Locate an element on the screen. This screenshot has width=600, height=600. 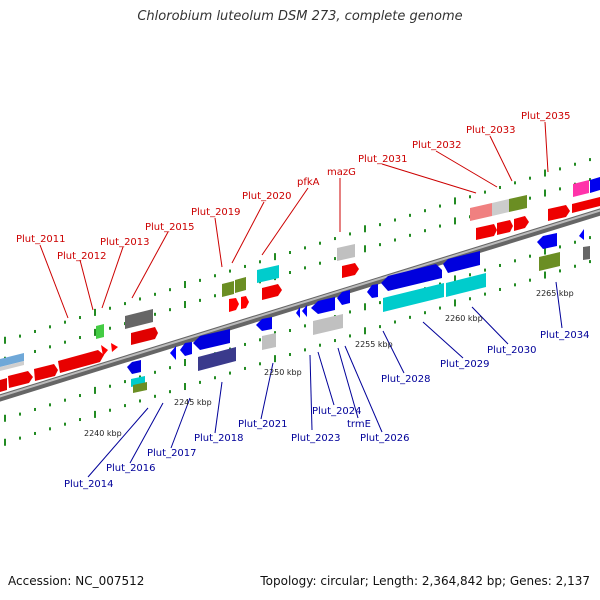
gene-label: mazG is located at coordinates (341, 172).